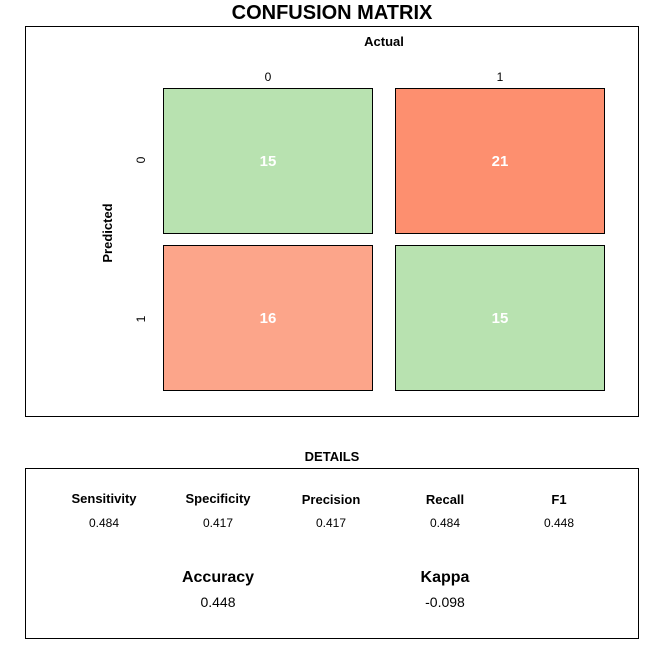 The width and height of the screenshot is (664, 664). Describe the element at coordinates (445, 602) in the screenshot. I see `kappa-value: -0.098` at that location.